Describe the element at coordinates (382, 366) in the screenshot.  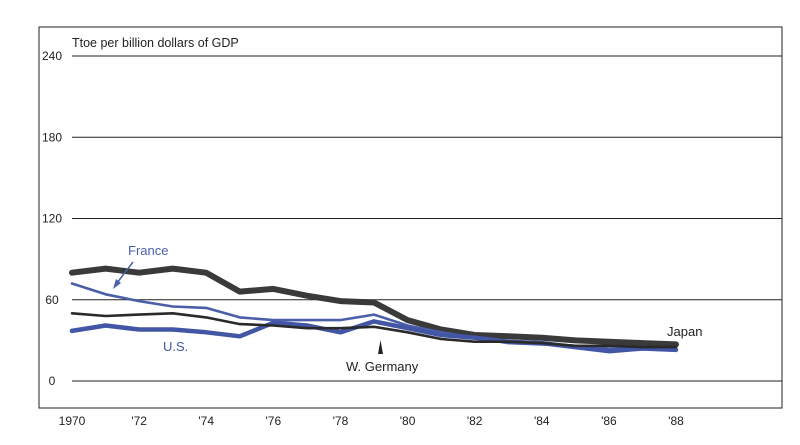
I see `series-label: W. Germany` at that location.